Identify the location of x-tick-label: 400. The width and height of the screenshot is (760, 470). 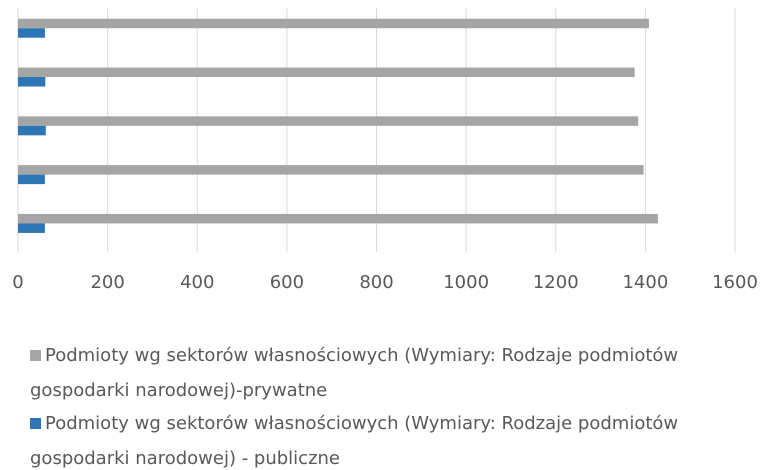
(197, 282).